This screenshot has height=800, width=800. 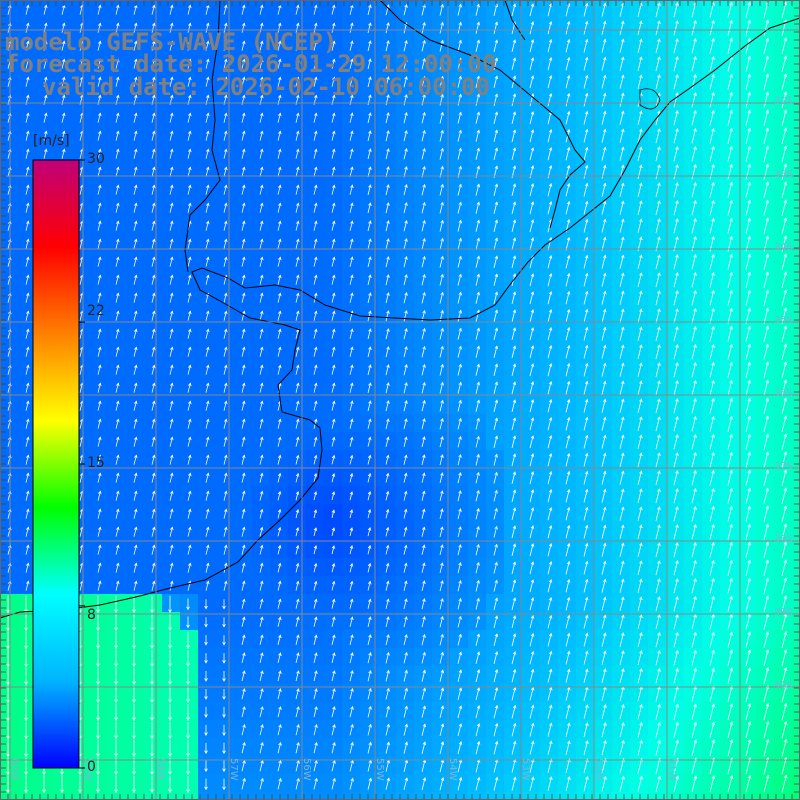 I want to click on lat-label: 38S, so click(x=783, y=539).